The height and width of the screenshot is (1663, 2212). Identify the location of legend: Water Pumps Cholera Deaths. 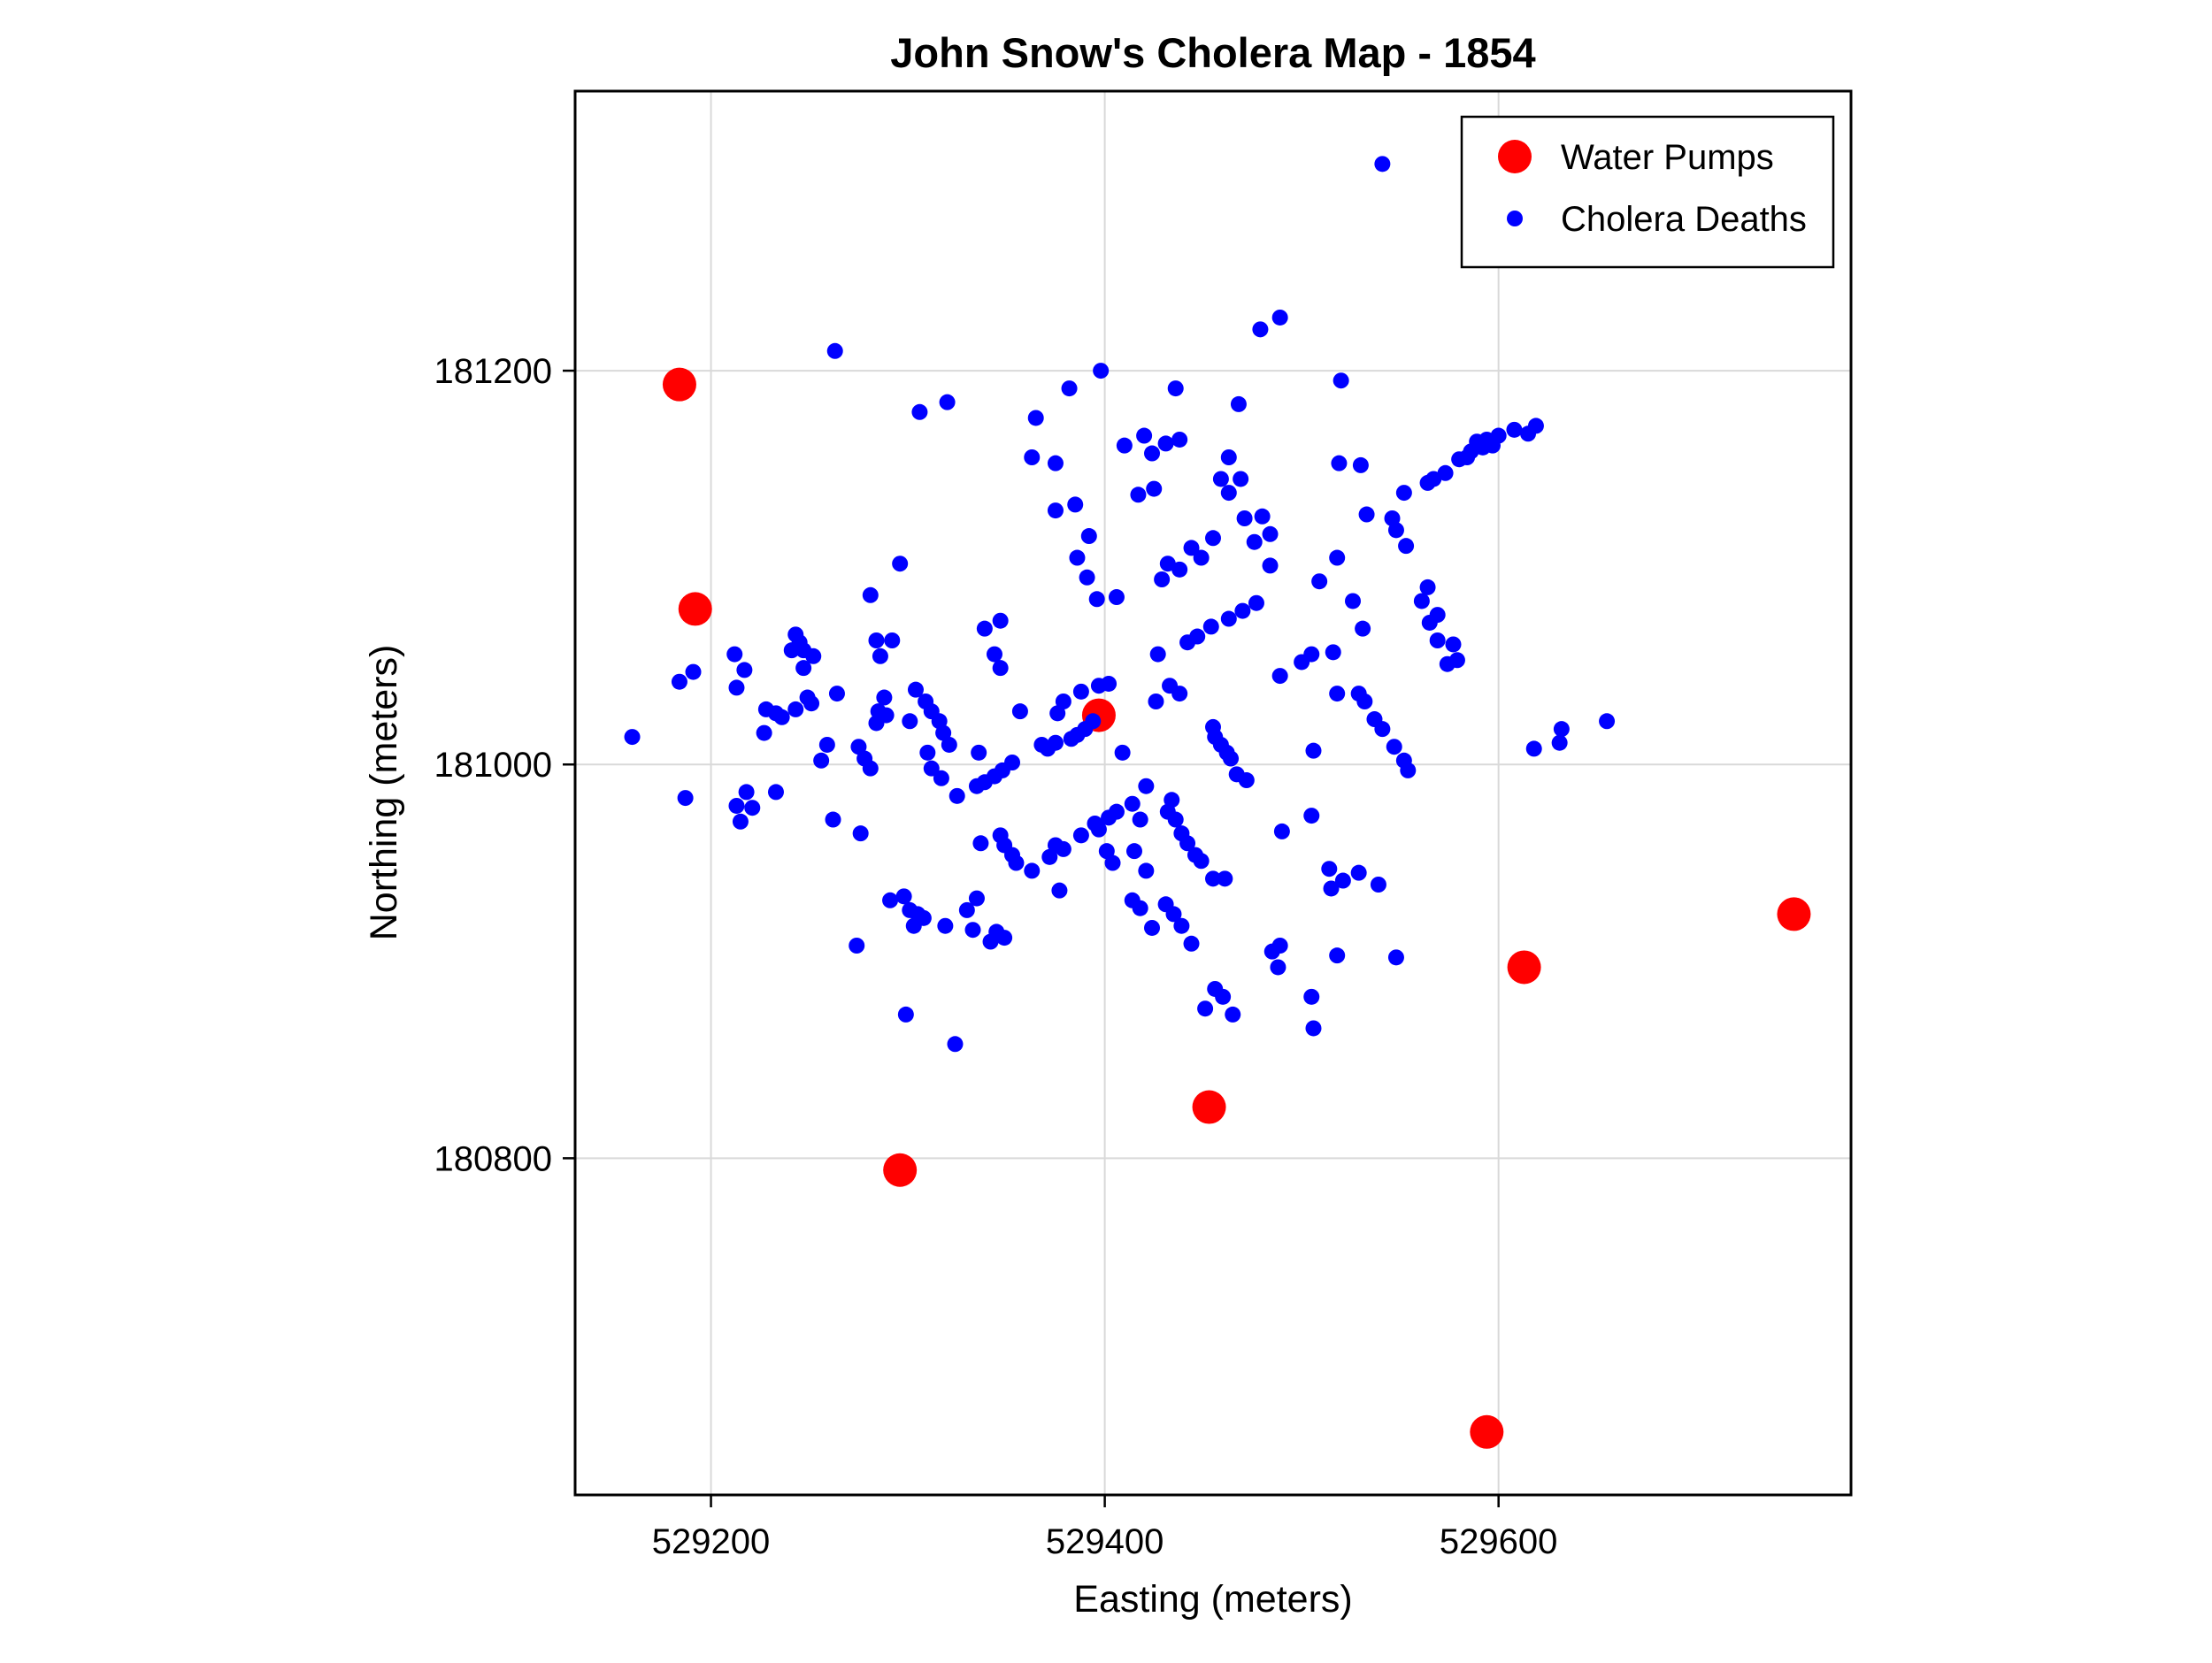
(1648, 192).